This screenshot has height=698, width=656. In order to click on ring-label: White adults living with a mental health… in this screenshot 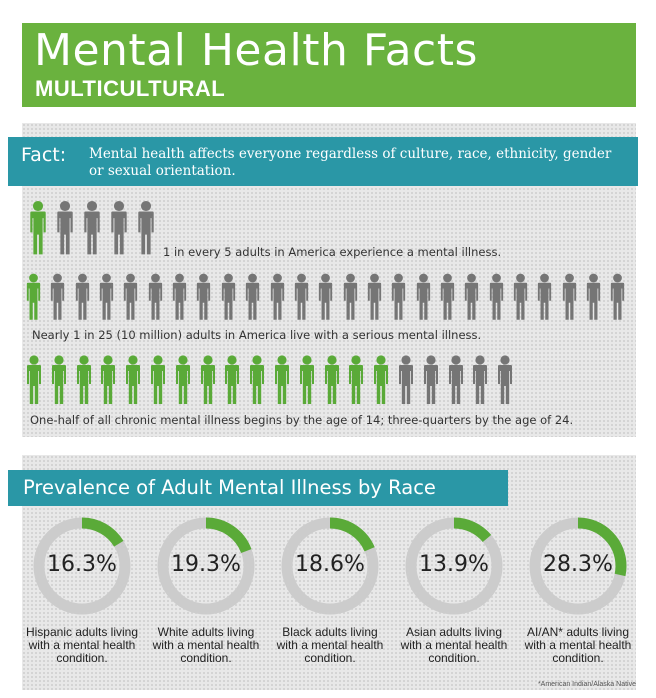, I will do `click(206, 645)`.